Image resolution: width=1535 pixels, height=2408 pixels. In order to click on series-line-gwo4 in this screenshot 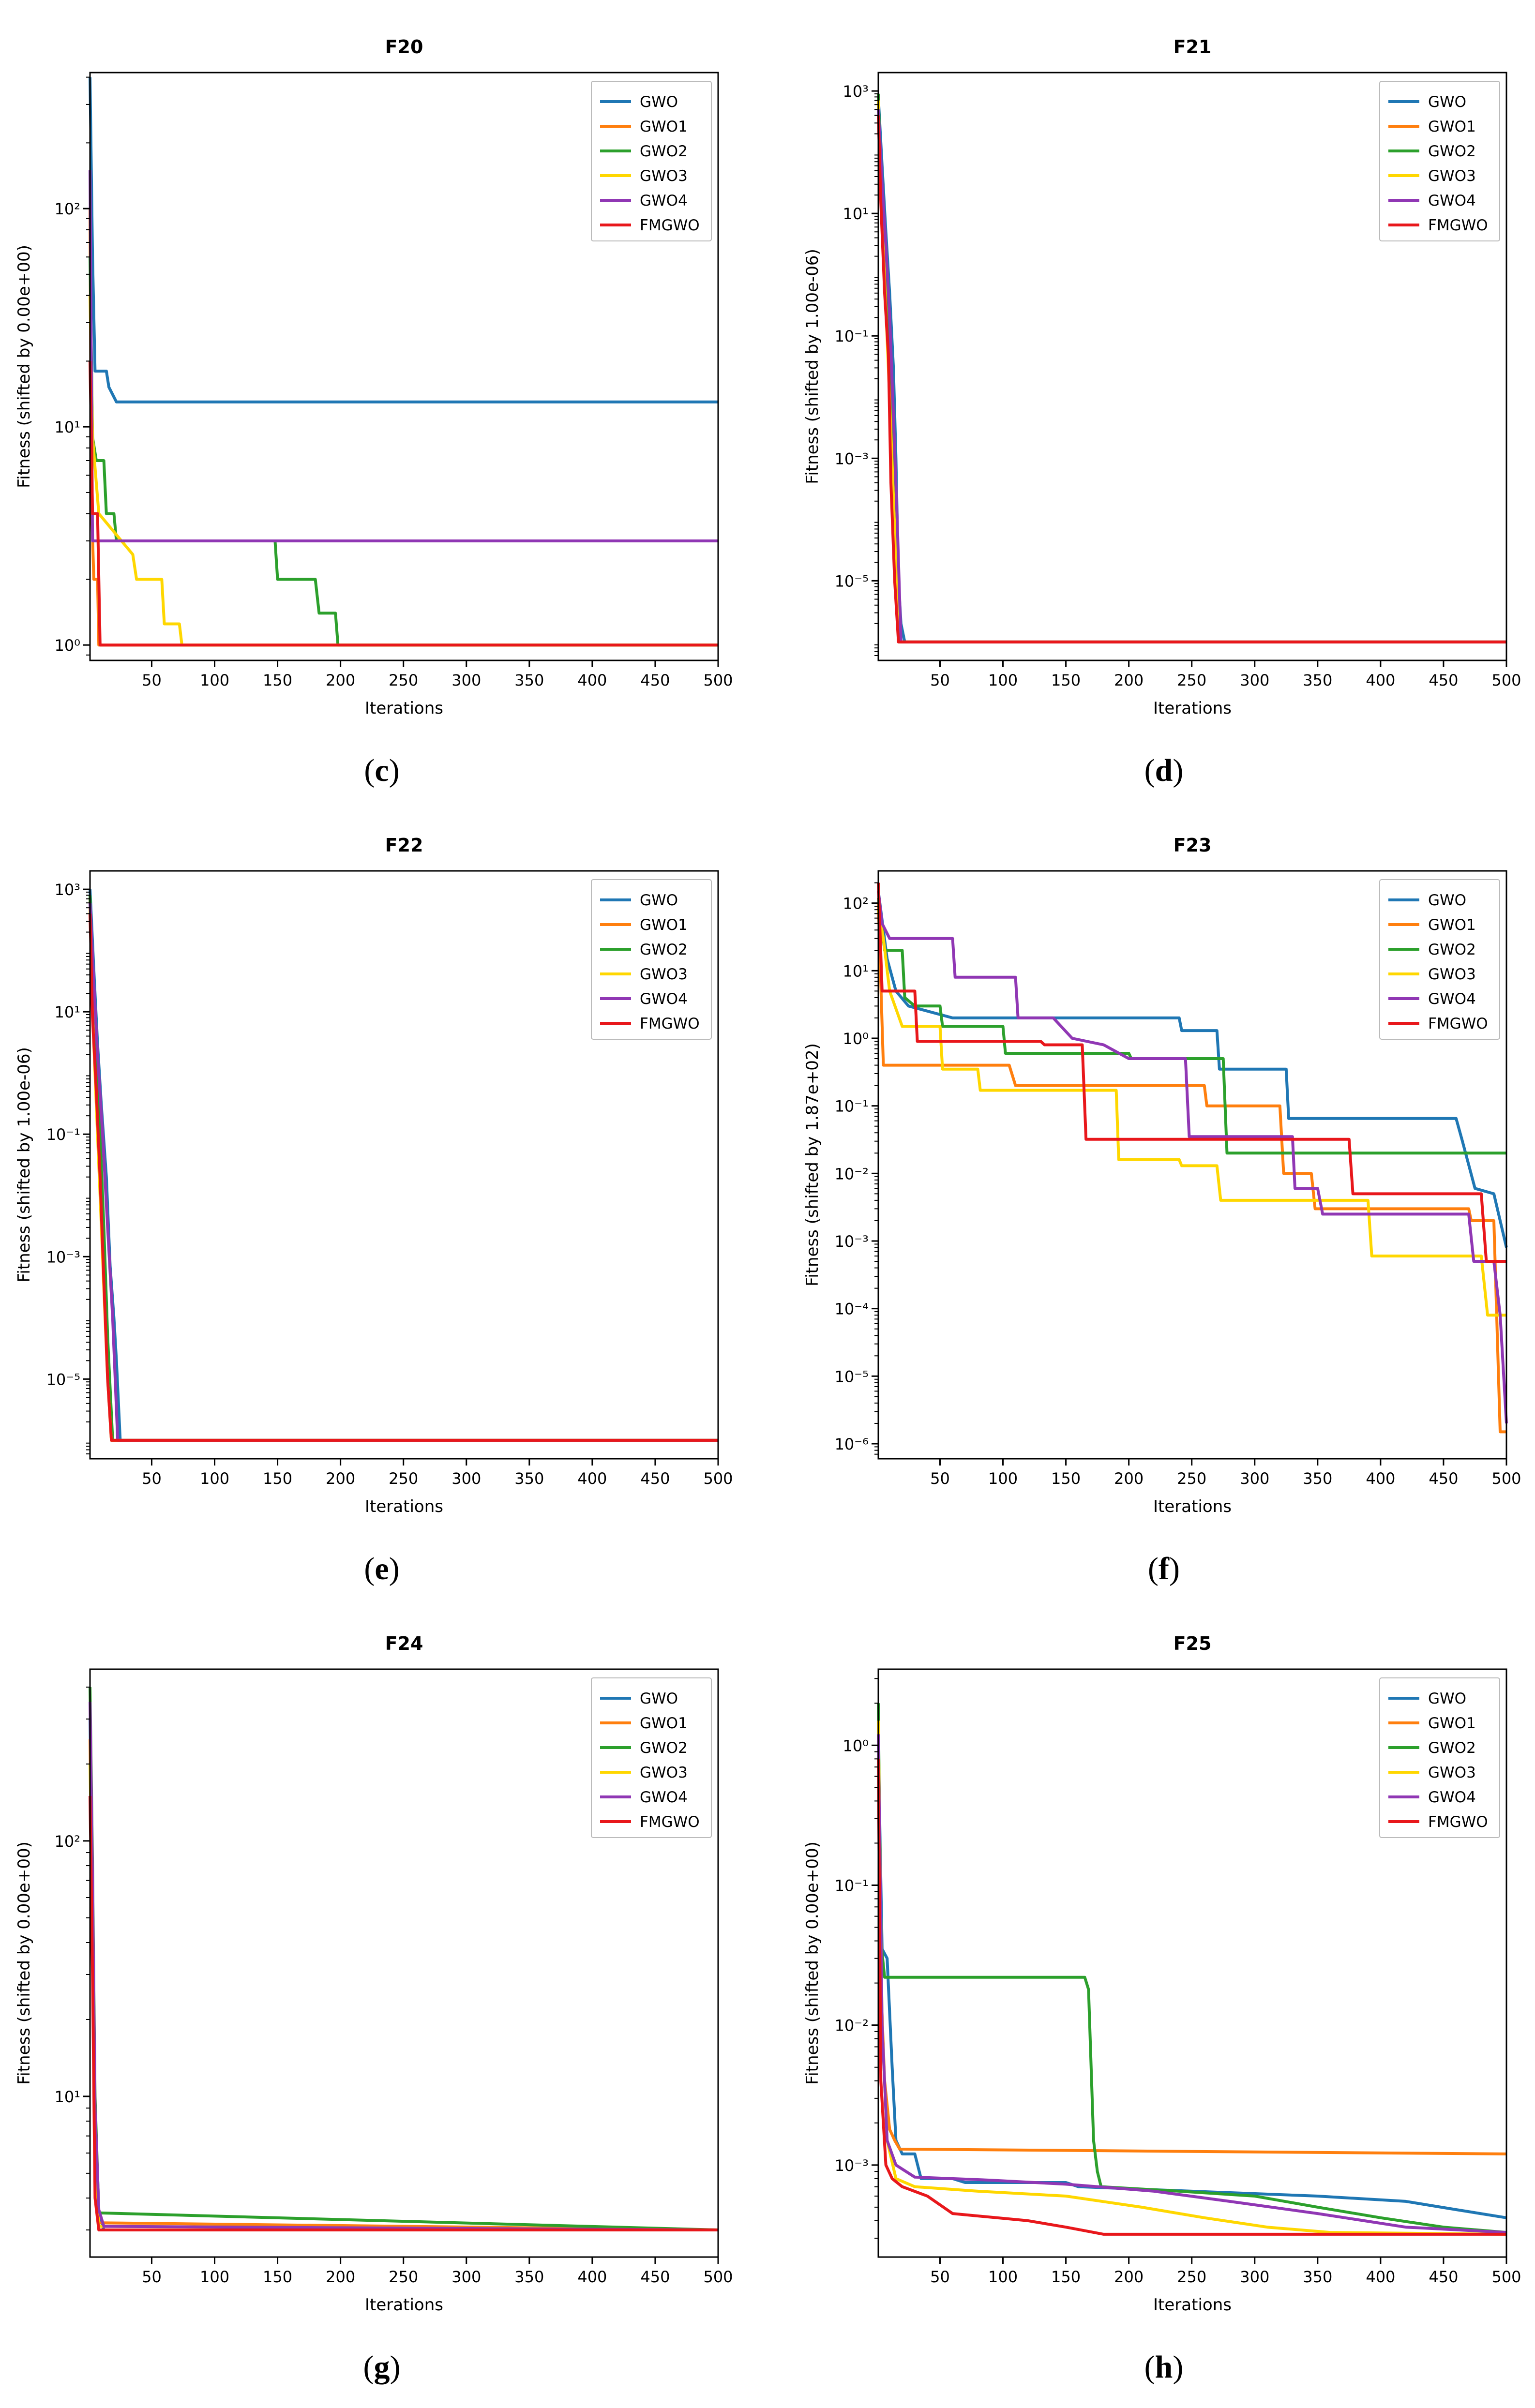, I will do `click(1192, 1157)`.